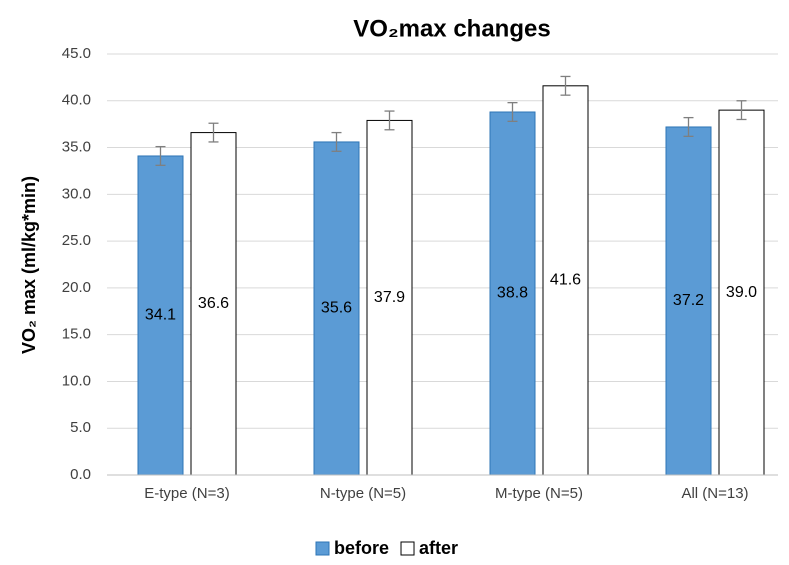 This screenshot has height=565, width=789. What do you see at coordinates (565, 280) in the screenshot?
I see `data-label: 41.6` at bounding box center [565, 280].